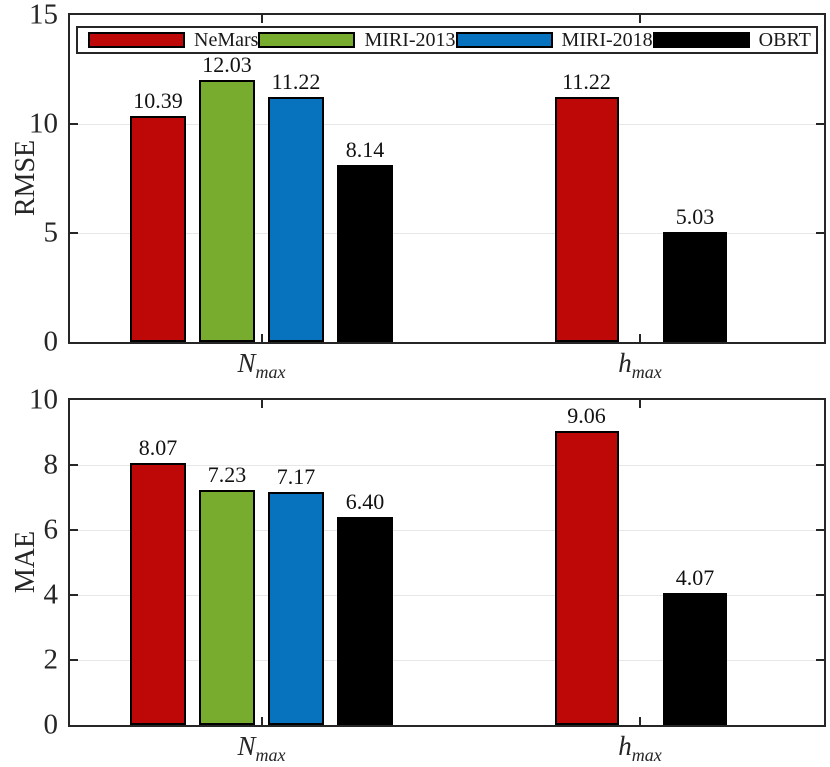 The width and height of the screenshot is (830, 767). I want to click on bar-value-label: 10.39, so click(158, 100).